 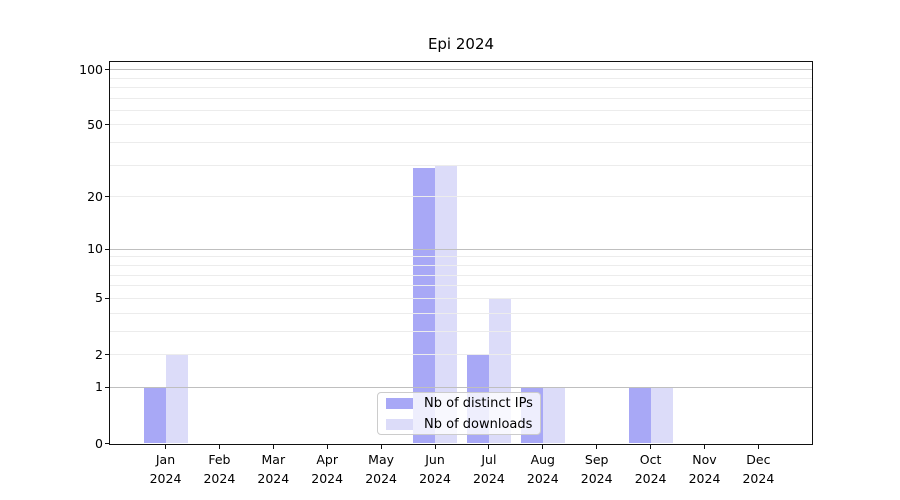 I want to click on bar-nb-of-distinct-ips-jun, so click(x=424, y=305).